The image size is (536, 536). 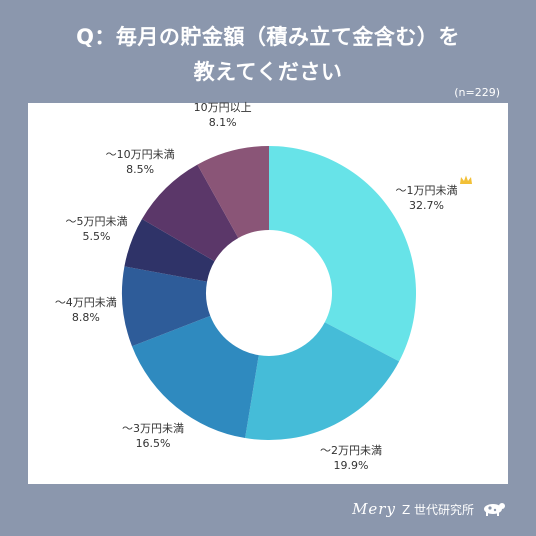 I want to click on crown-icon, so click(x=466, y=179).